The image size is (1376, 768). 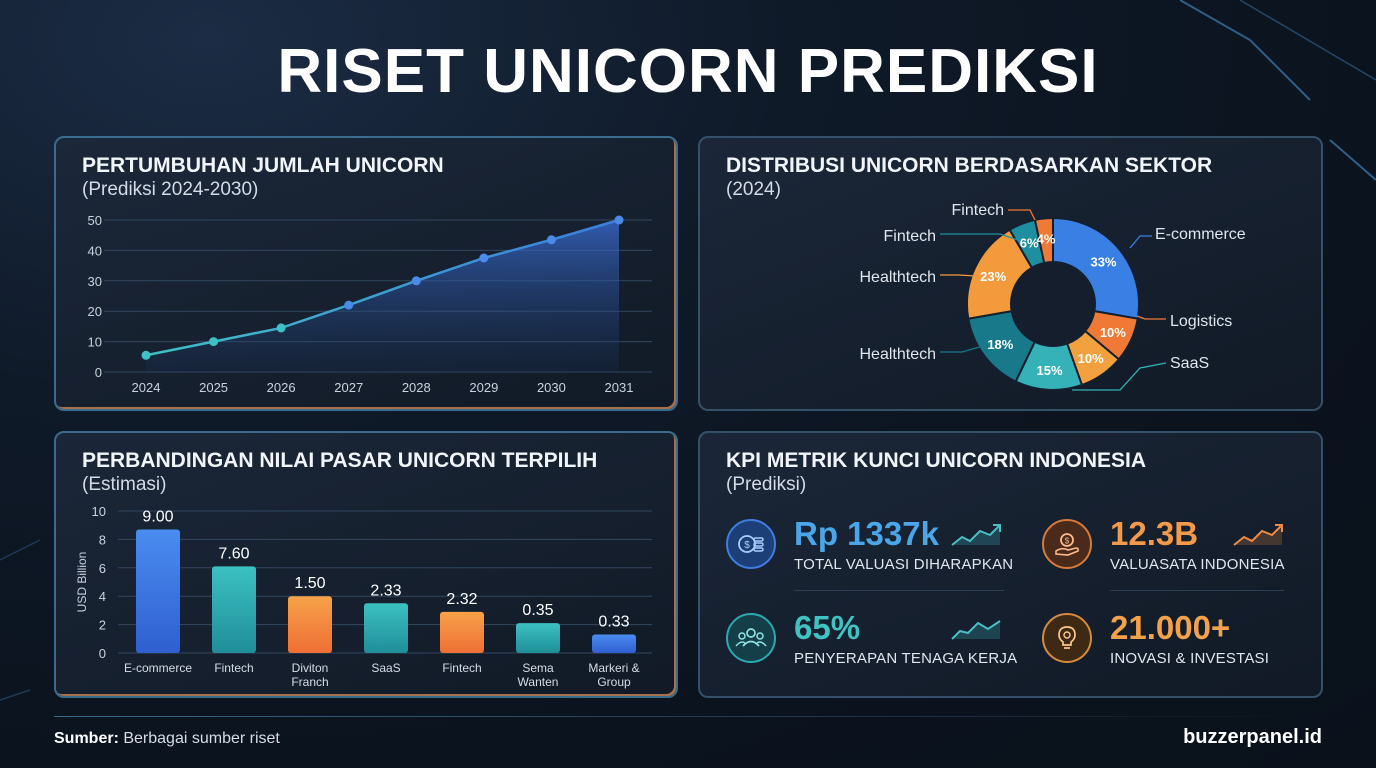 What do you see at coordinates (1252, 737) in the screenshot?
I see `footer-brand: buzzerpanel.id` at bounding box center [1252, 737].